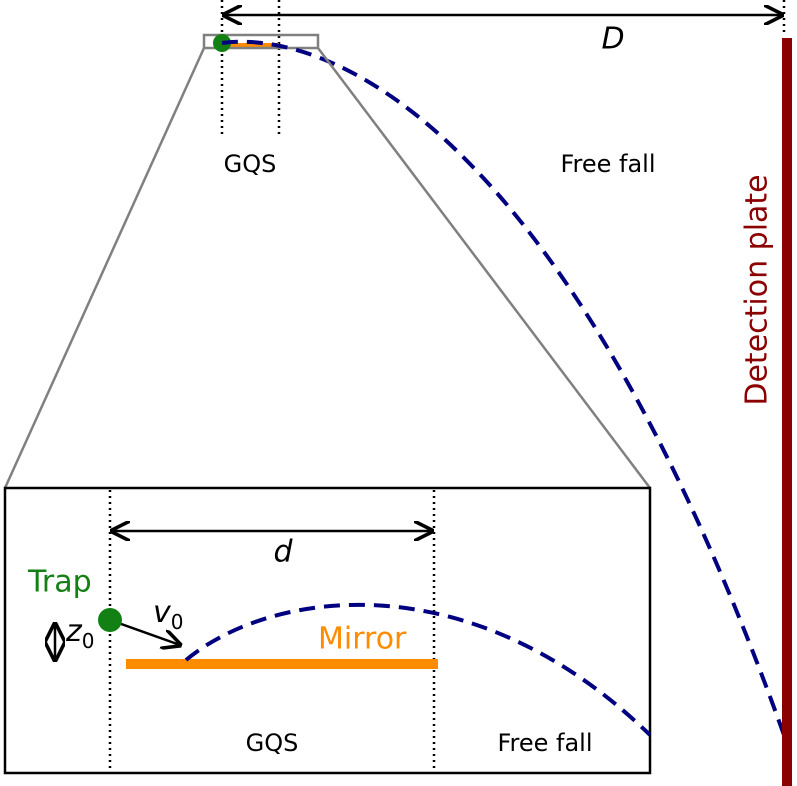 The width and height of the screenshot is (797, 786). I want to click on gqs-label: GQS, so click(250, 164).